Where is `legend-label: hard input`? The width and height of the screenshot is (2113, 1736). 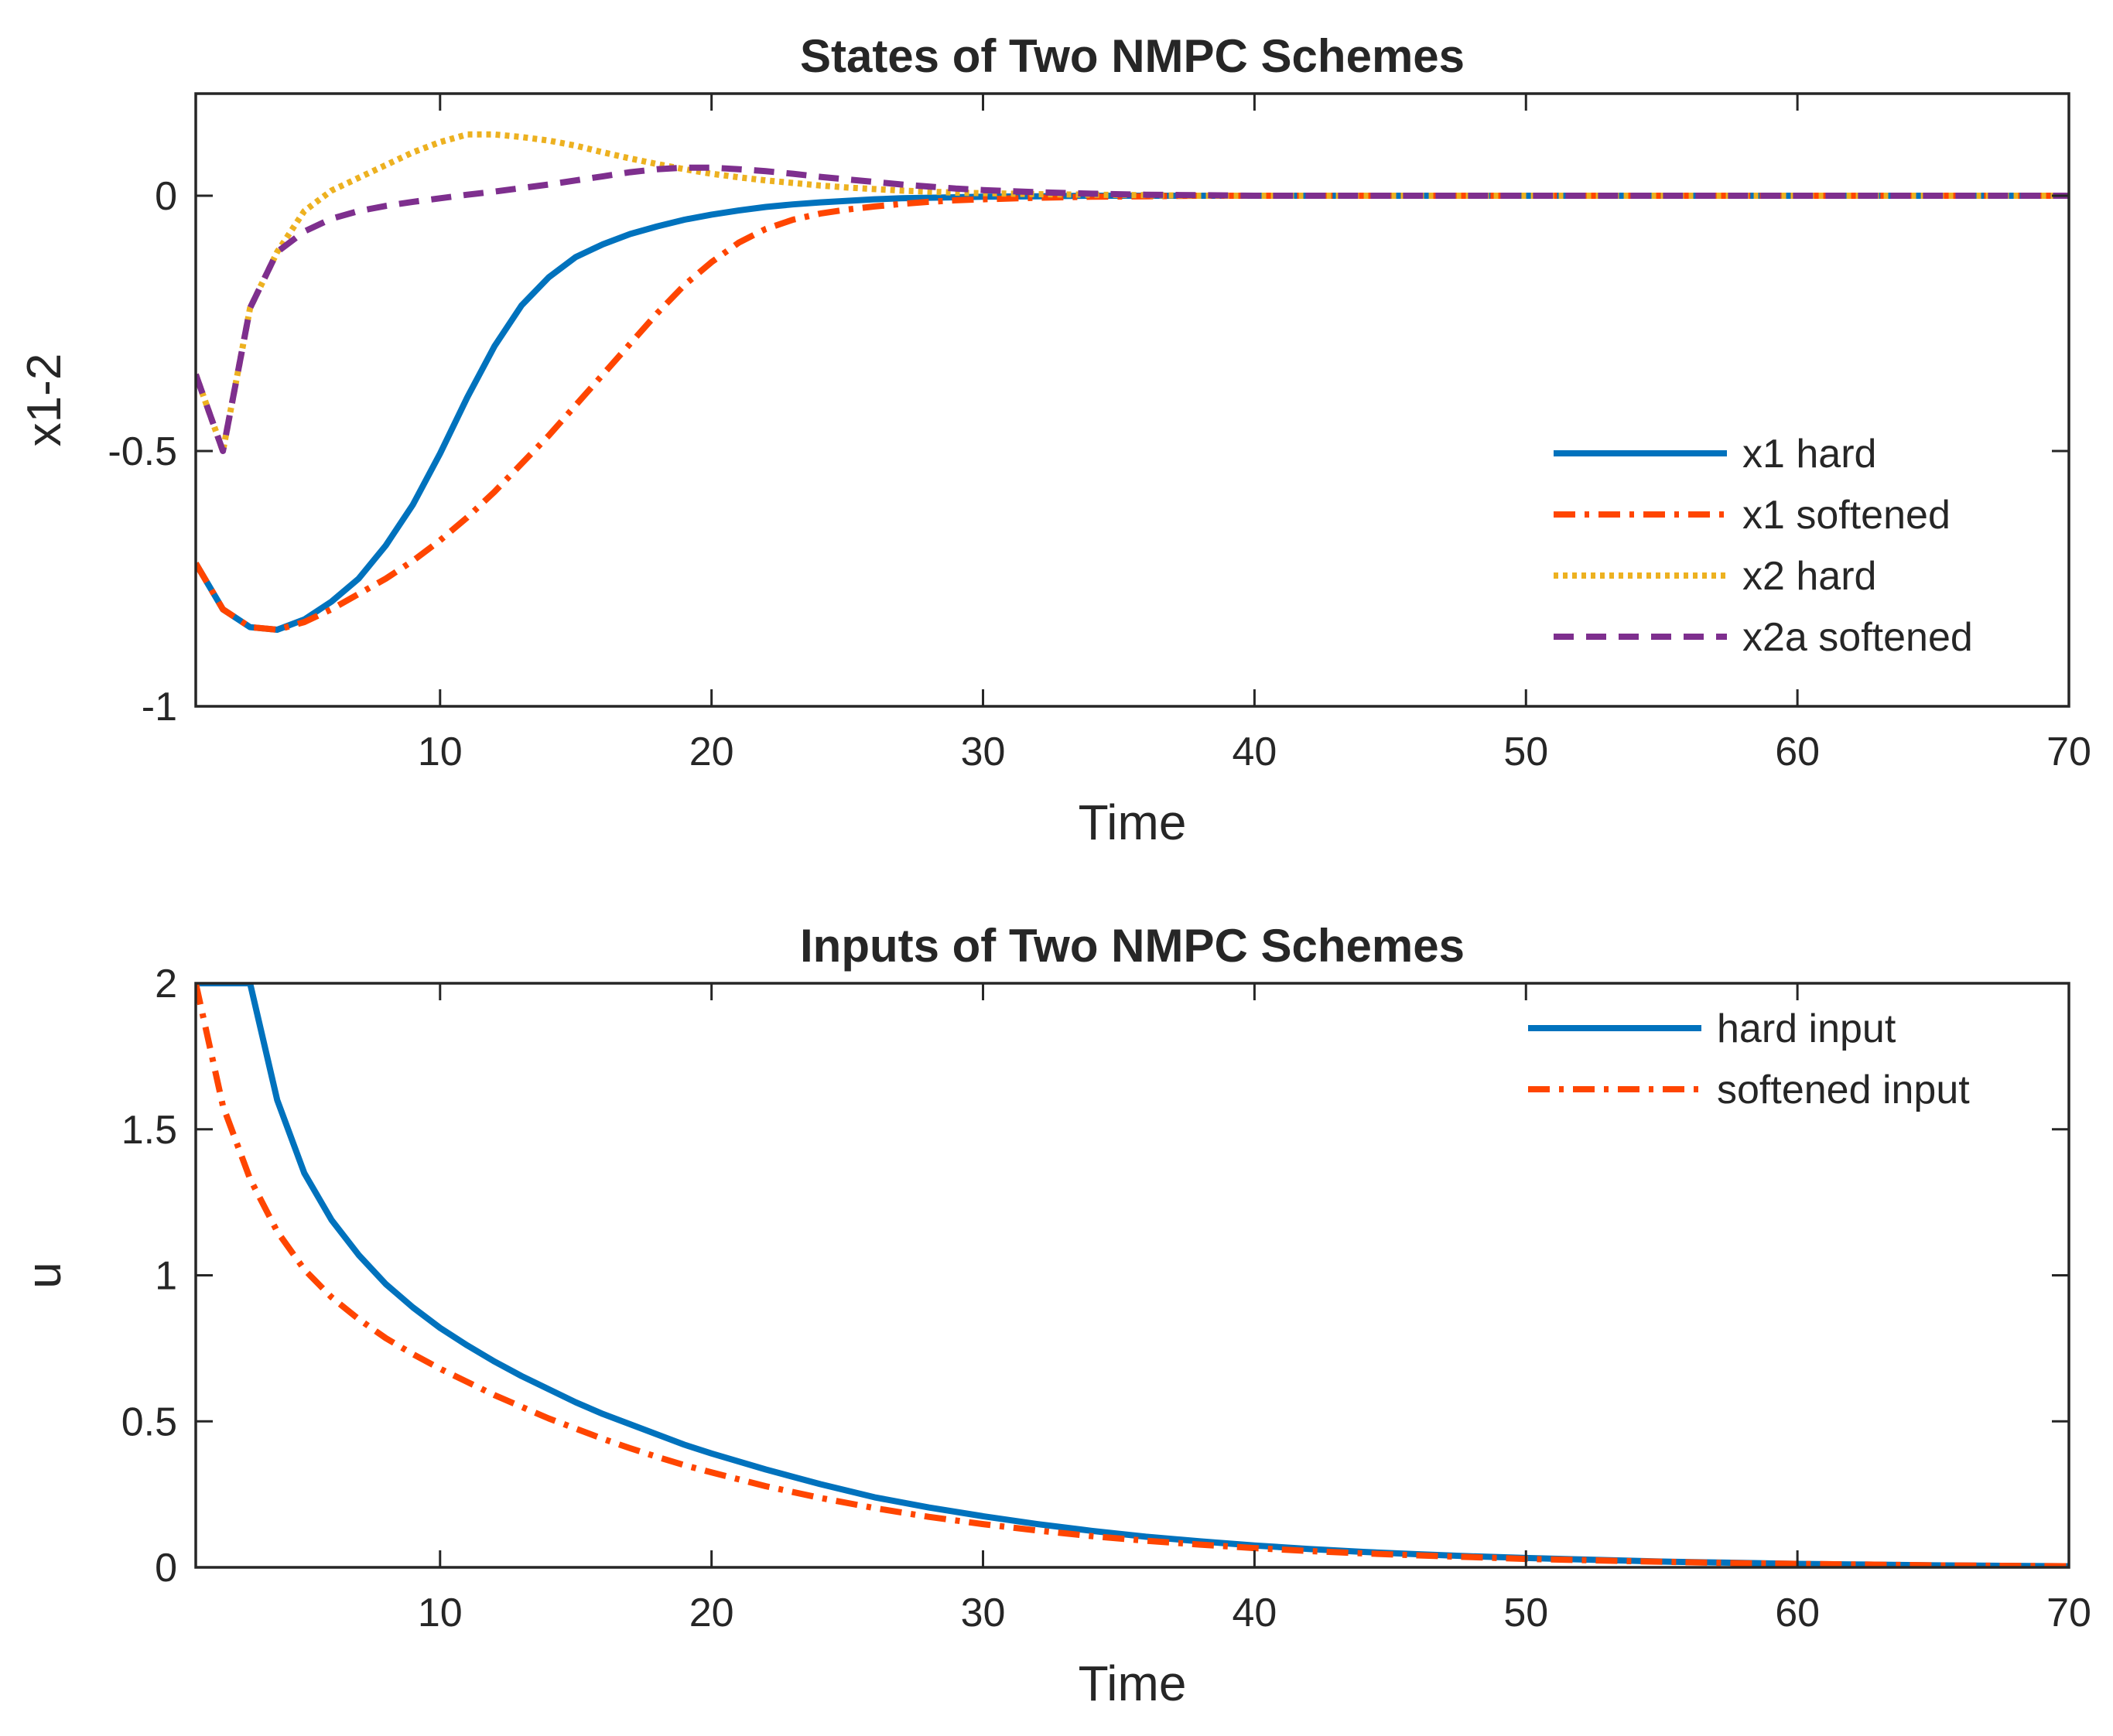
legend-label: hard input is located at coordinates (1807, 1028).